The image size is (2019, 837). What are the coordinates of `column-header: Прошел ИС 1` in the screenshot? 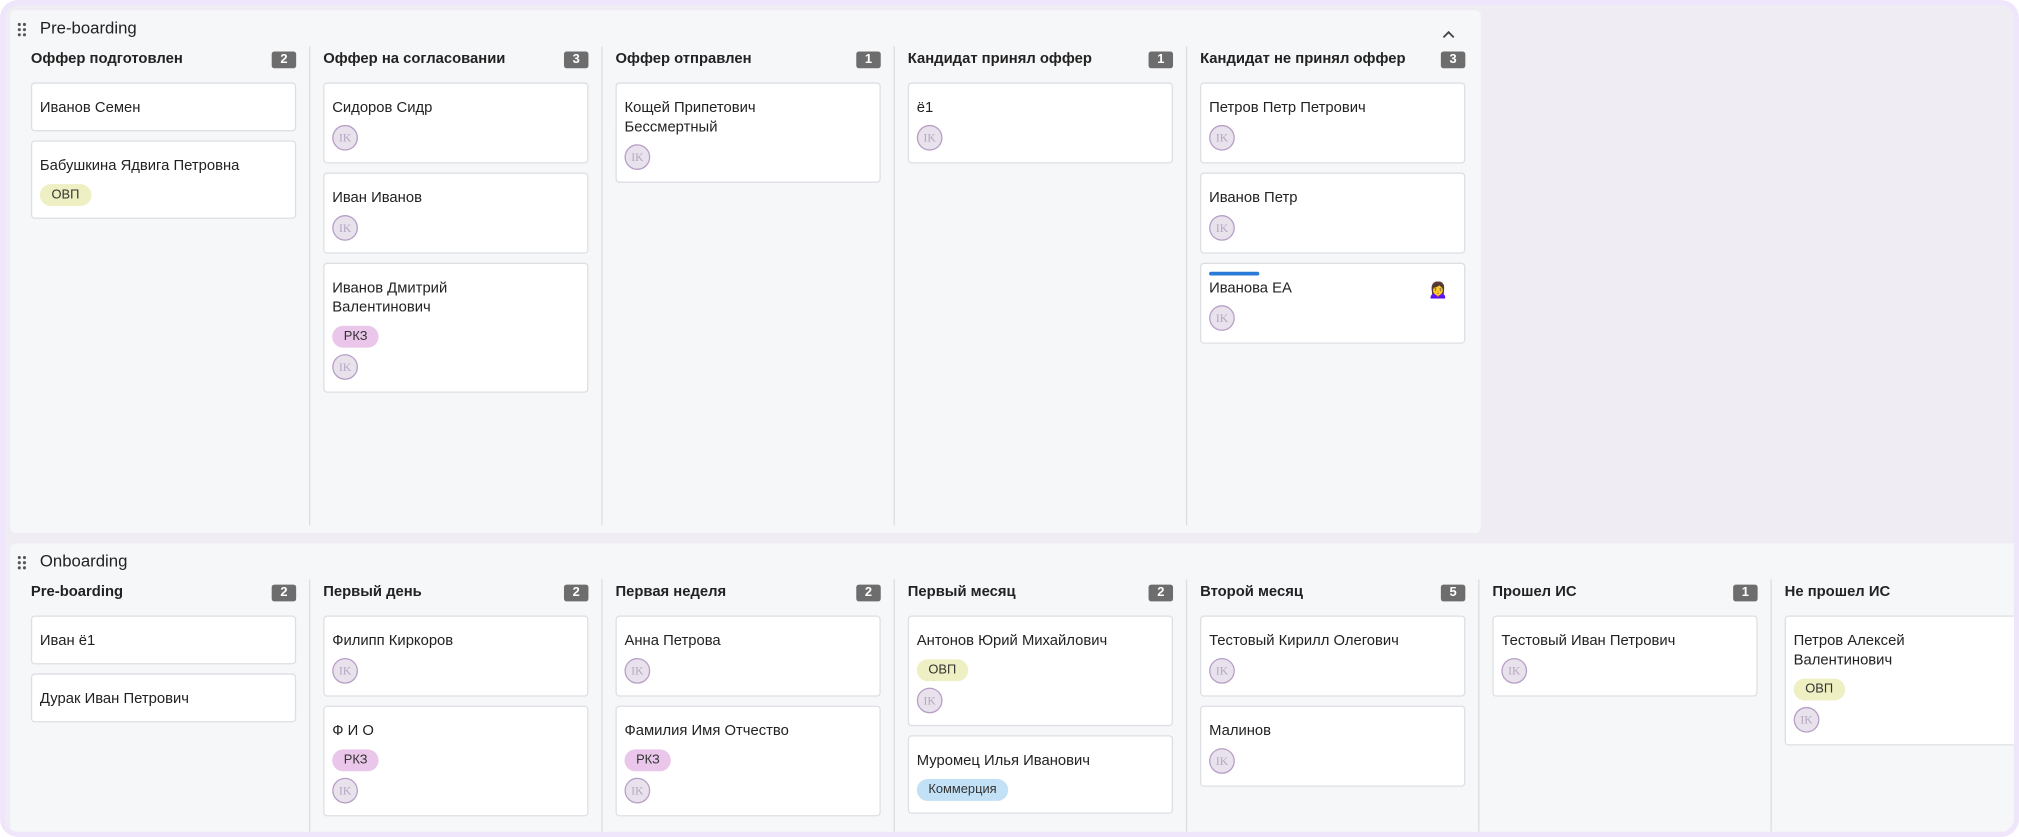 It's located at (1625, 592).